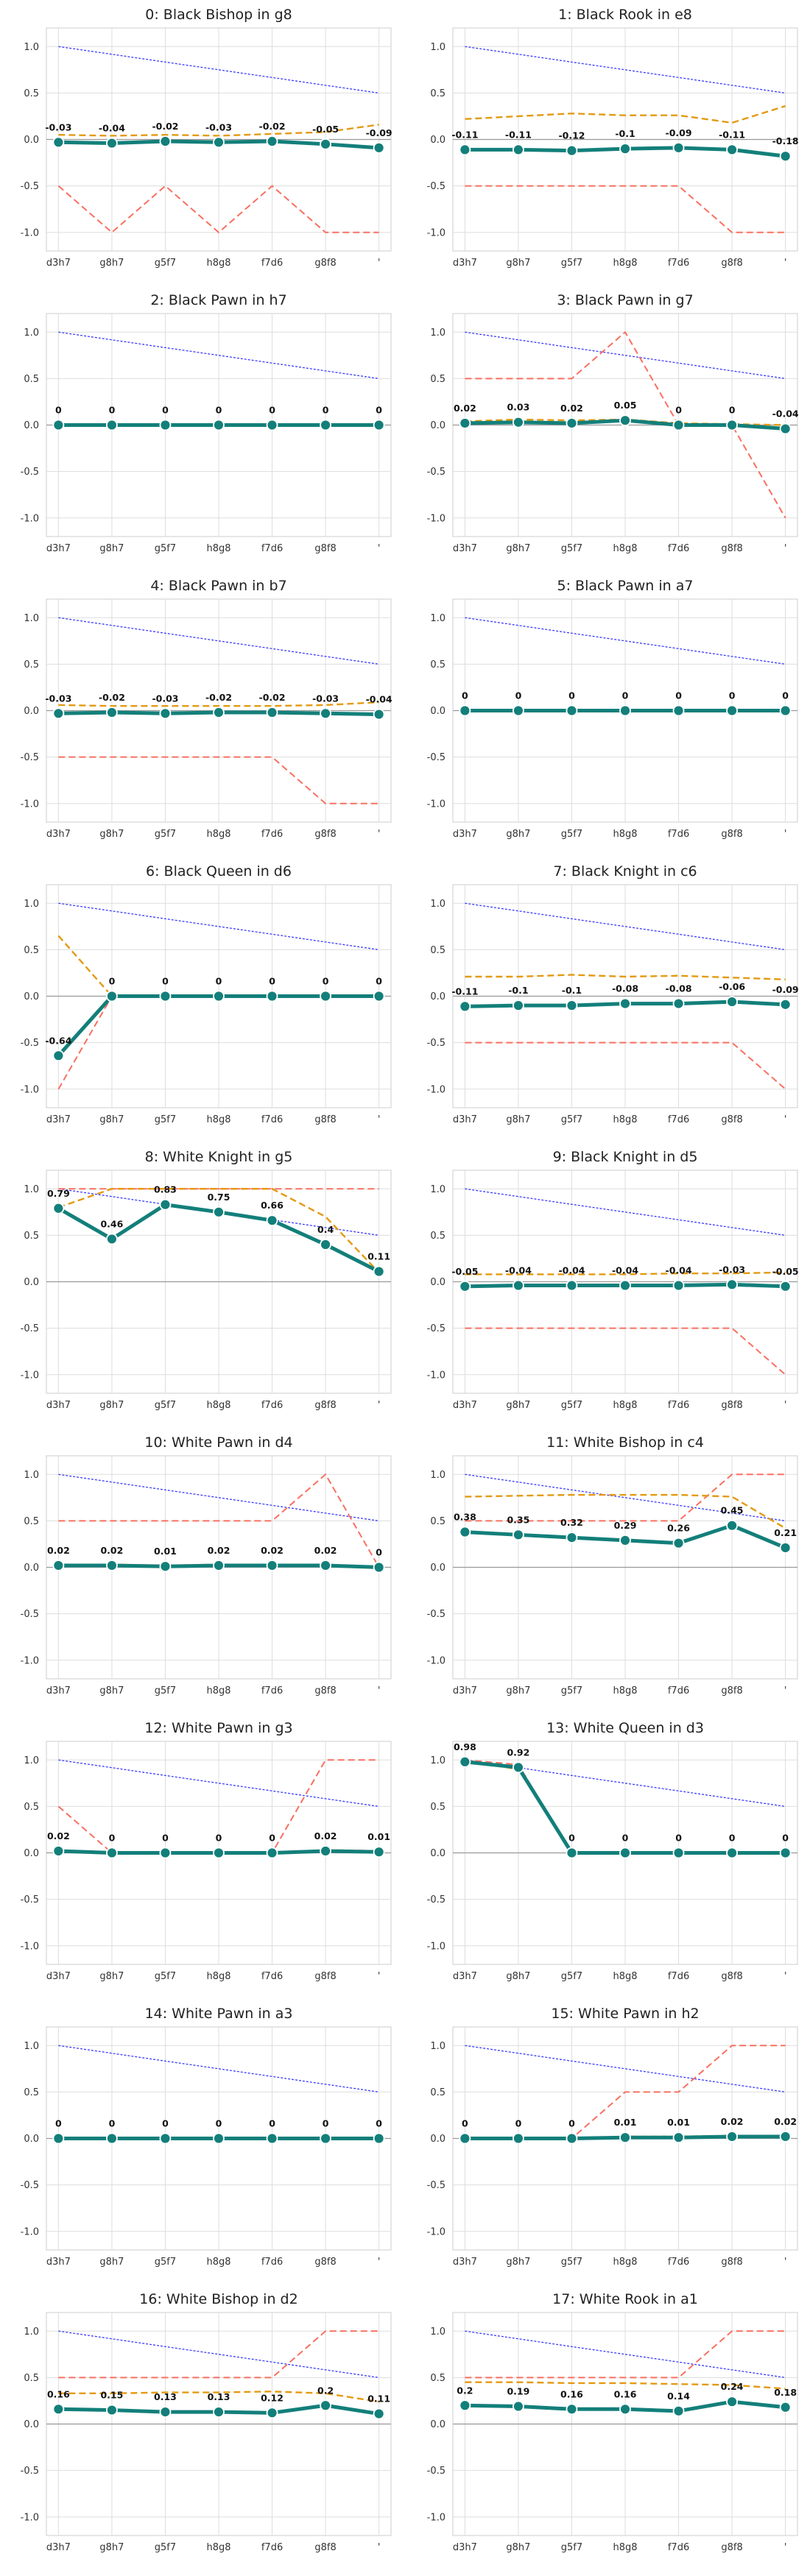 This screenshot has height=2576, width=810. I want to click on data-label: -0.08, so click(625, 988).